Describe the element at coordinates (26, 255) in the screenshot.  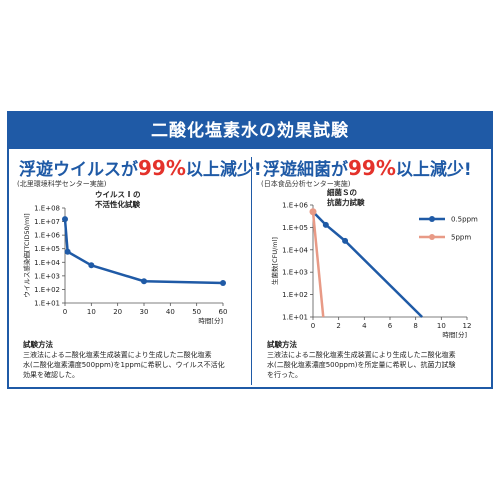
I see `y-axis-label: ウイルス感染価[TCID50/ml]` at that location.